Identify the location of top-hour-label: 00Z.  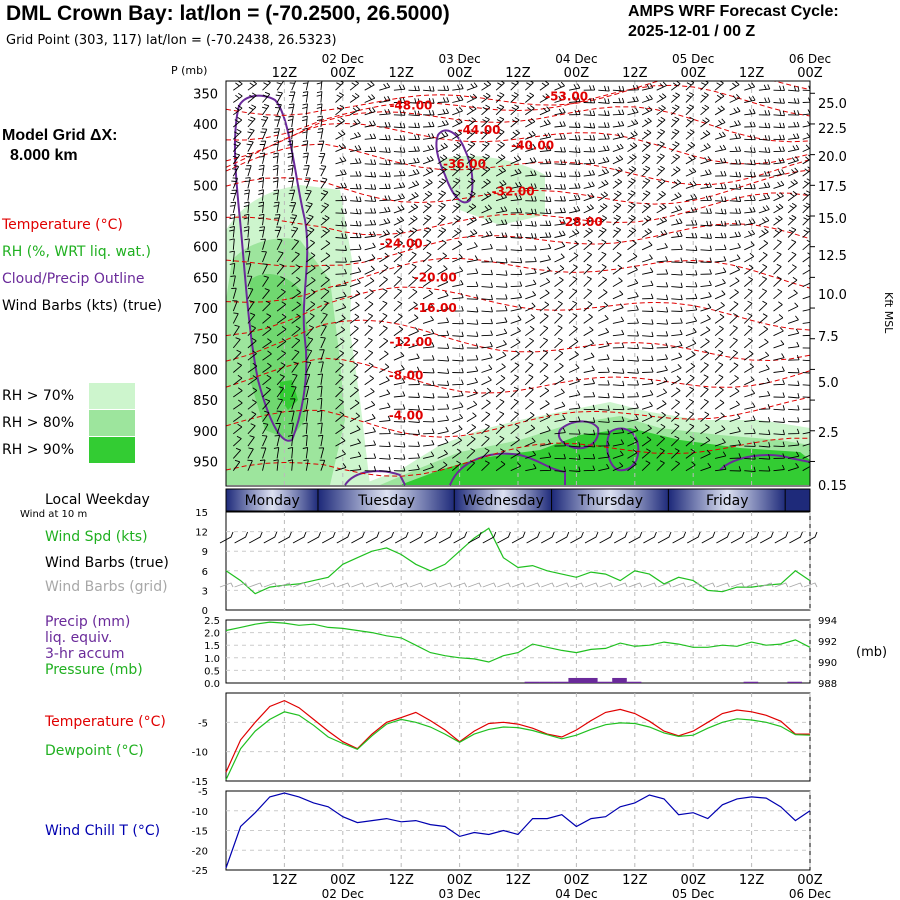
(343, 73).